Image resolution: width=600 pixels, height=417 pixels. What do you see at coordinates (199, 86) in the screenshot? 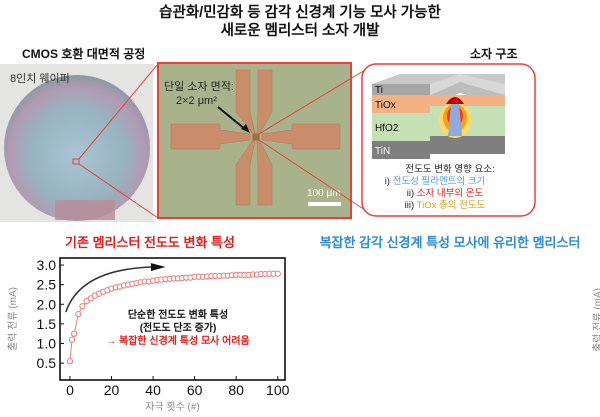
I see `area-label-line1: 단일 소자 면적:` at bounding box center [199, 86].